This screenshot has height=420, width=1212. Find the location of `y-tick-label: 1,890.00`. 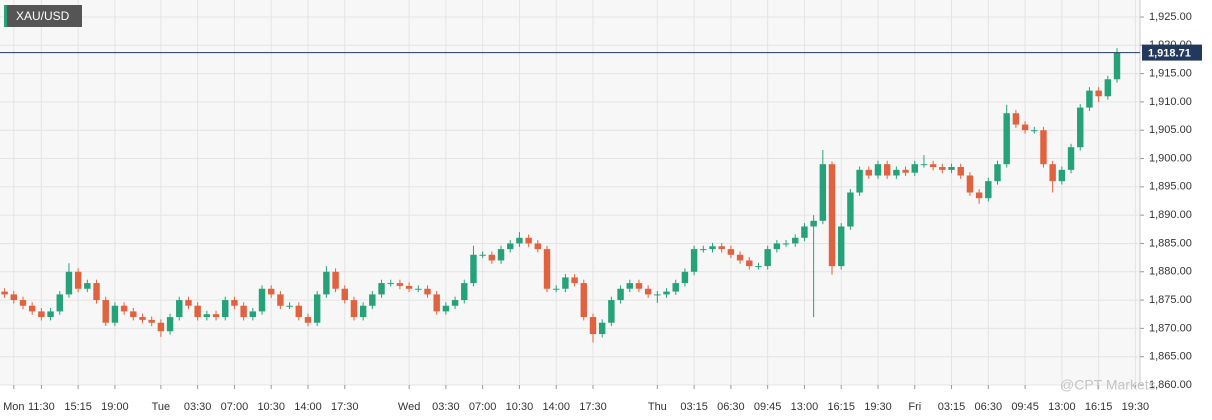

y-tick-label: 1,890.00 is located at coordinates (1170, 215).